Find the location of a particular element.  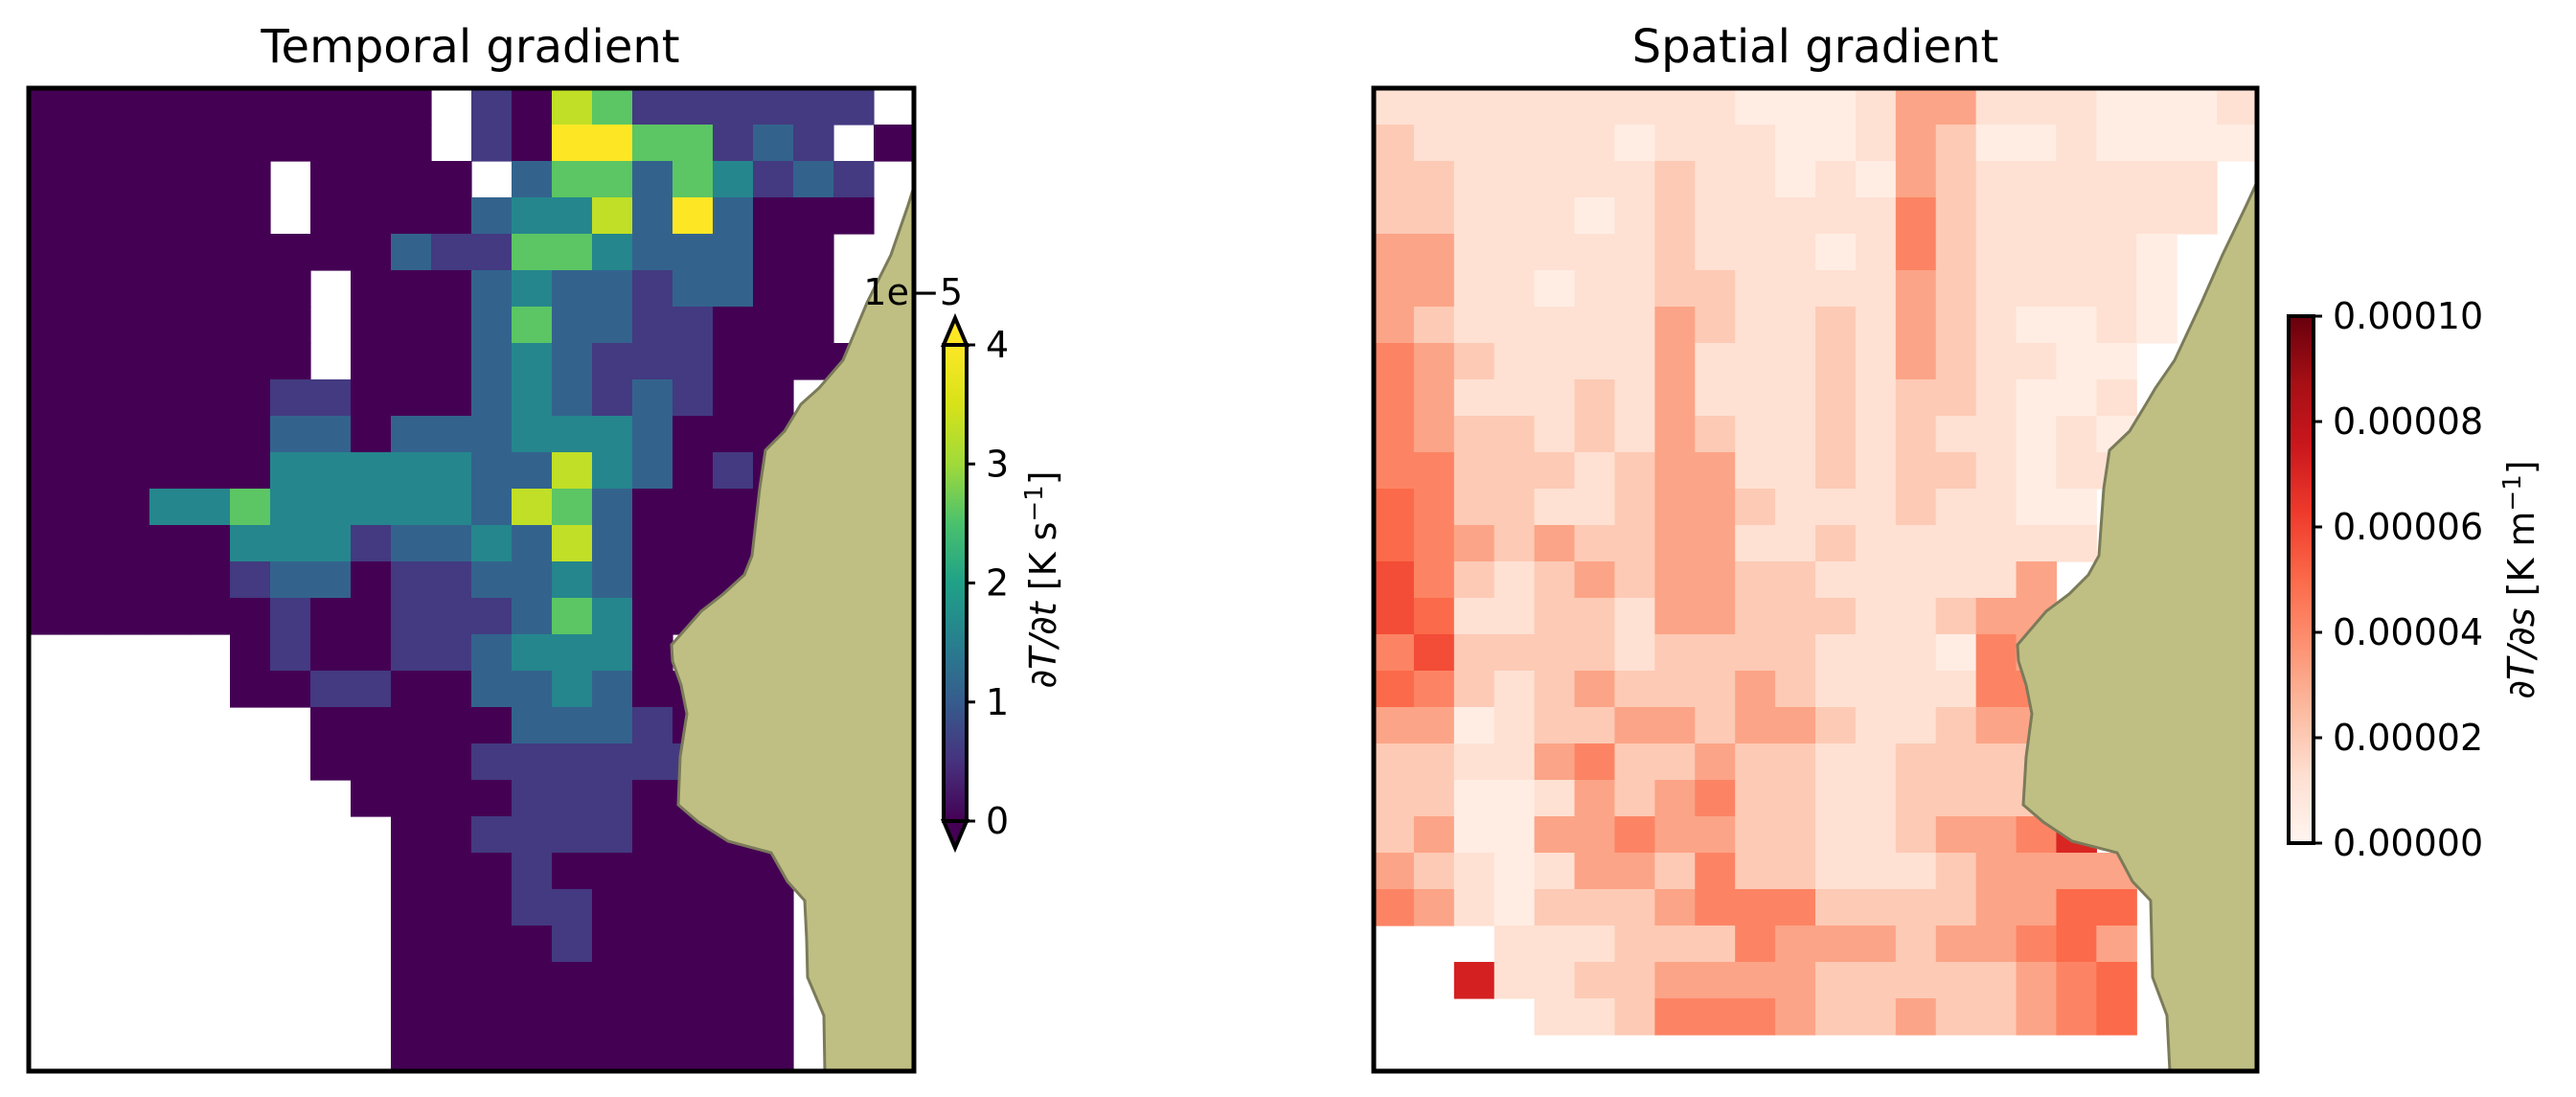

colorbar-extend-top is located at coordinates (955, 329).